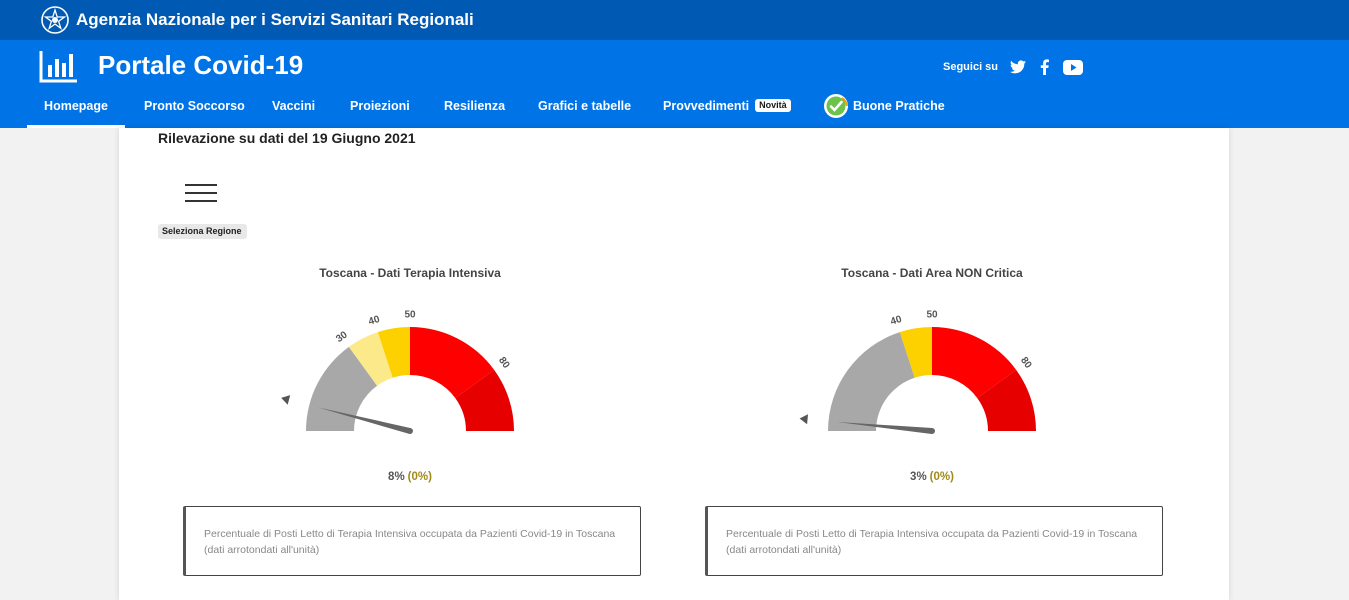 The width and height of the screenshot is (1349, 600). What do you see at coordinates (380, 106) in the screenshot?
I see `nav-item-proiezioni: Proiezioni` at bounding box center [380, 106].